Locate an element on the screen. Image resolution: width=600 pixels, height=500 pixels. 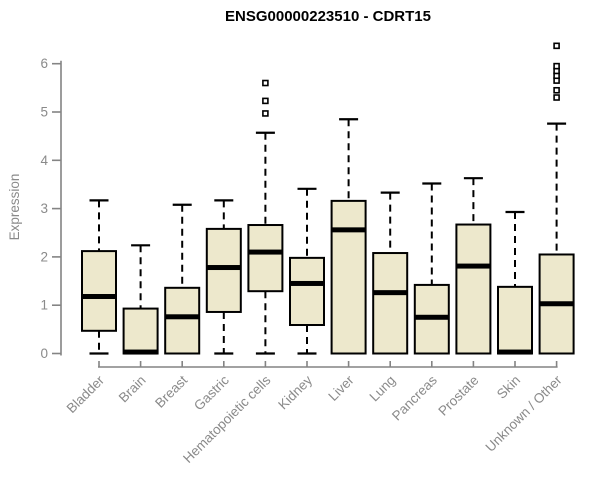
box-breast is located at coordinates (182, 279).